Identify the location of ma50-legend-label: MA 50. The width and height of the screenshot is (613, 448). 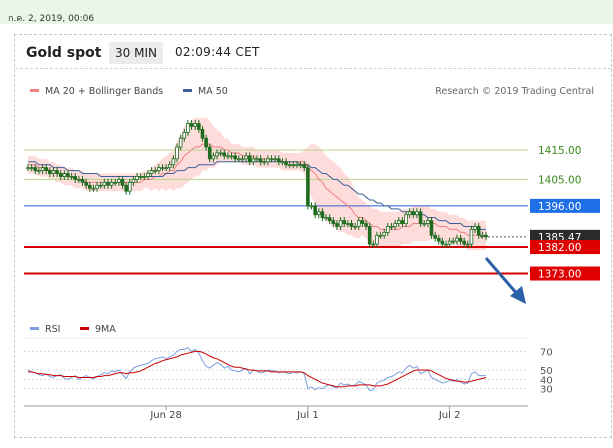
(213, 91).